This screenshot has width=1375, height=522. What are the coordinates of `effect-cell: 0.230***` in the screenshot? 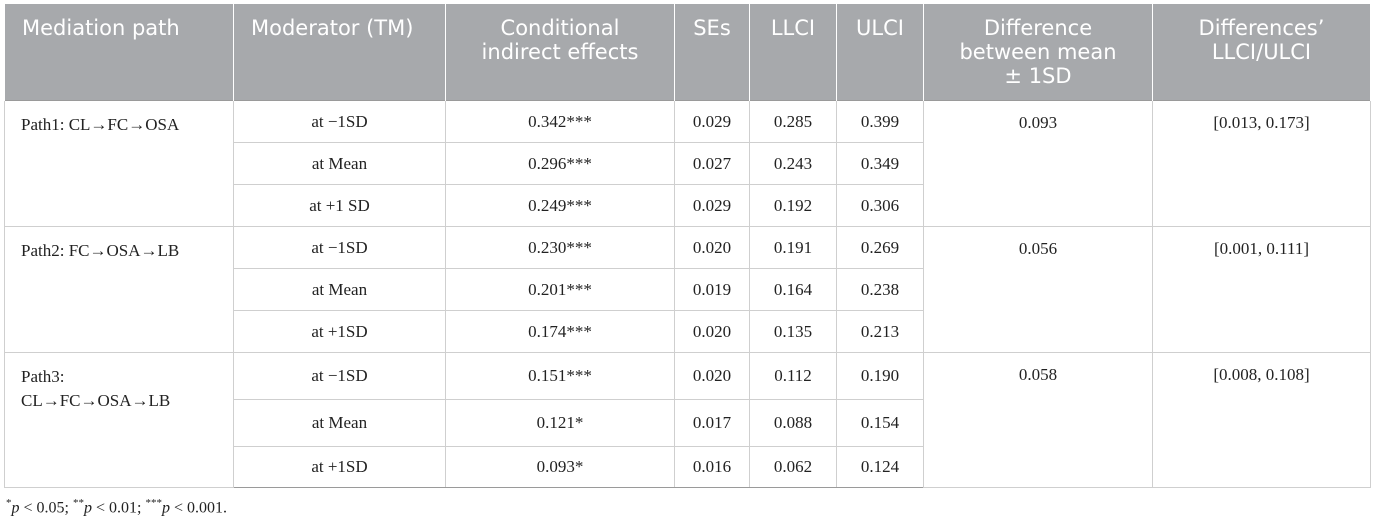 It's located at (560, 247).